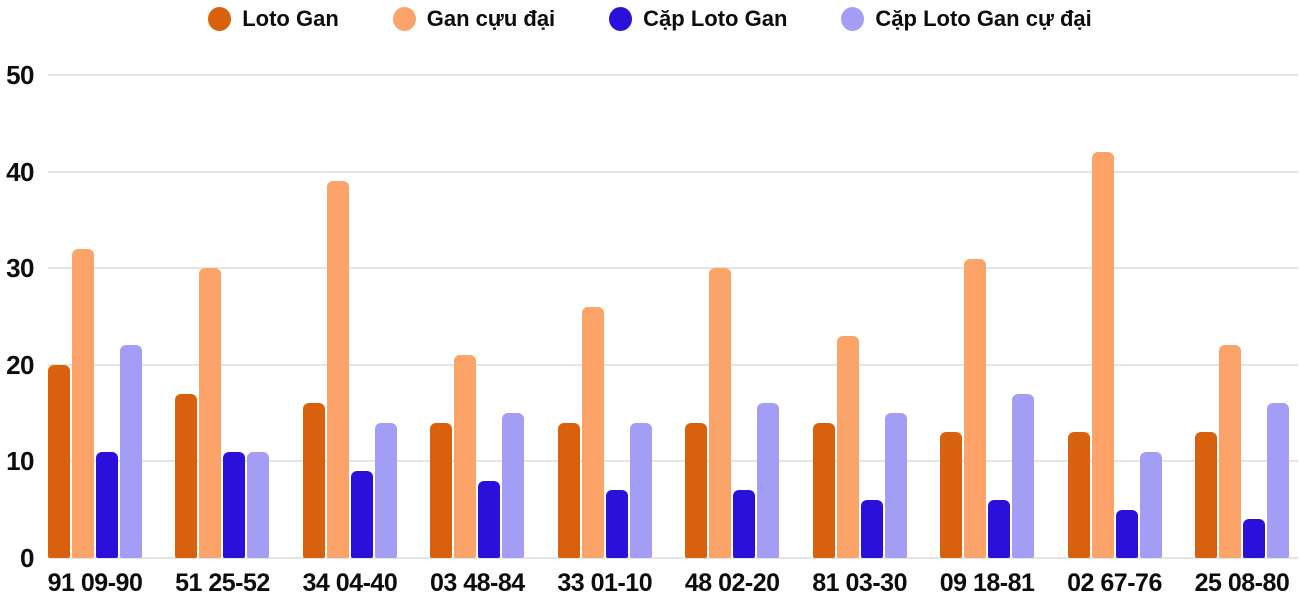 The width and height of the screenshot is (1300, 600). Describe the element at coordinates (1242, 583) in the screenshot. I see `x-tick-label: 25 08-80` at that location.